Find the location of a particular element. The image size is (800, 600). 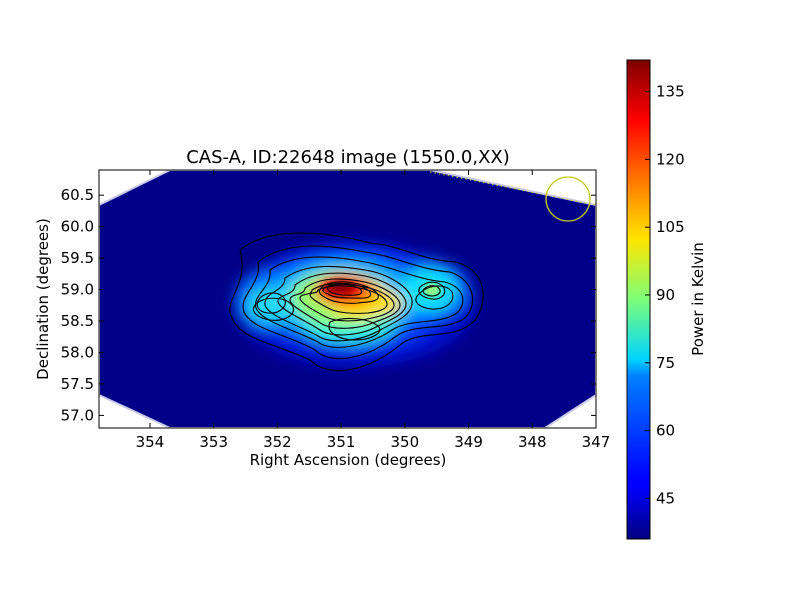

x-tick-label: 353 is located at coordinates (213, 442).